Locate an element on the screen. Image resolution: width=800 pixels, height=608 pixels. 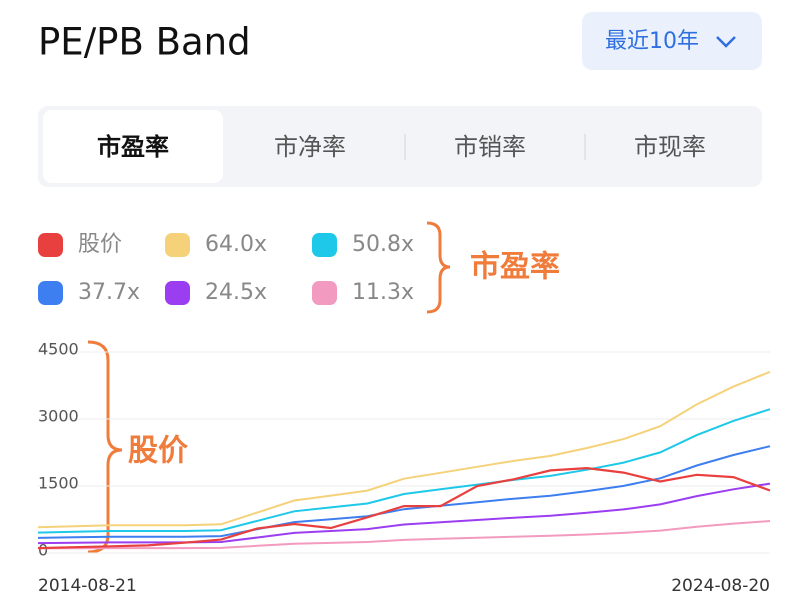
legend-label: 24.5x is located at coordinates (236, 292).